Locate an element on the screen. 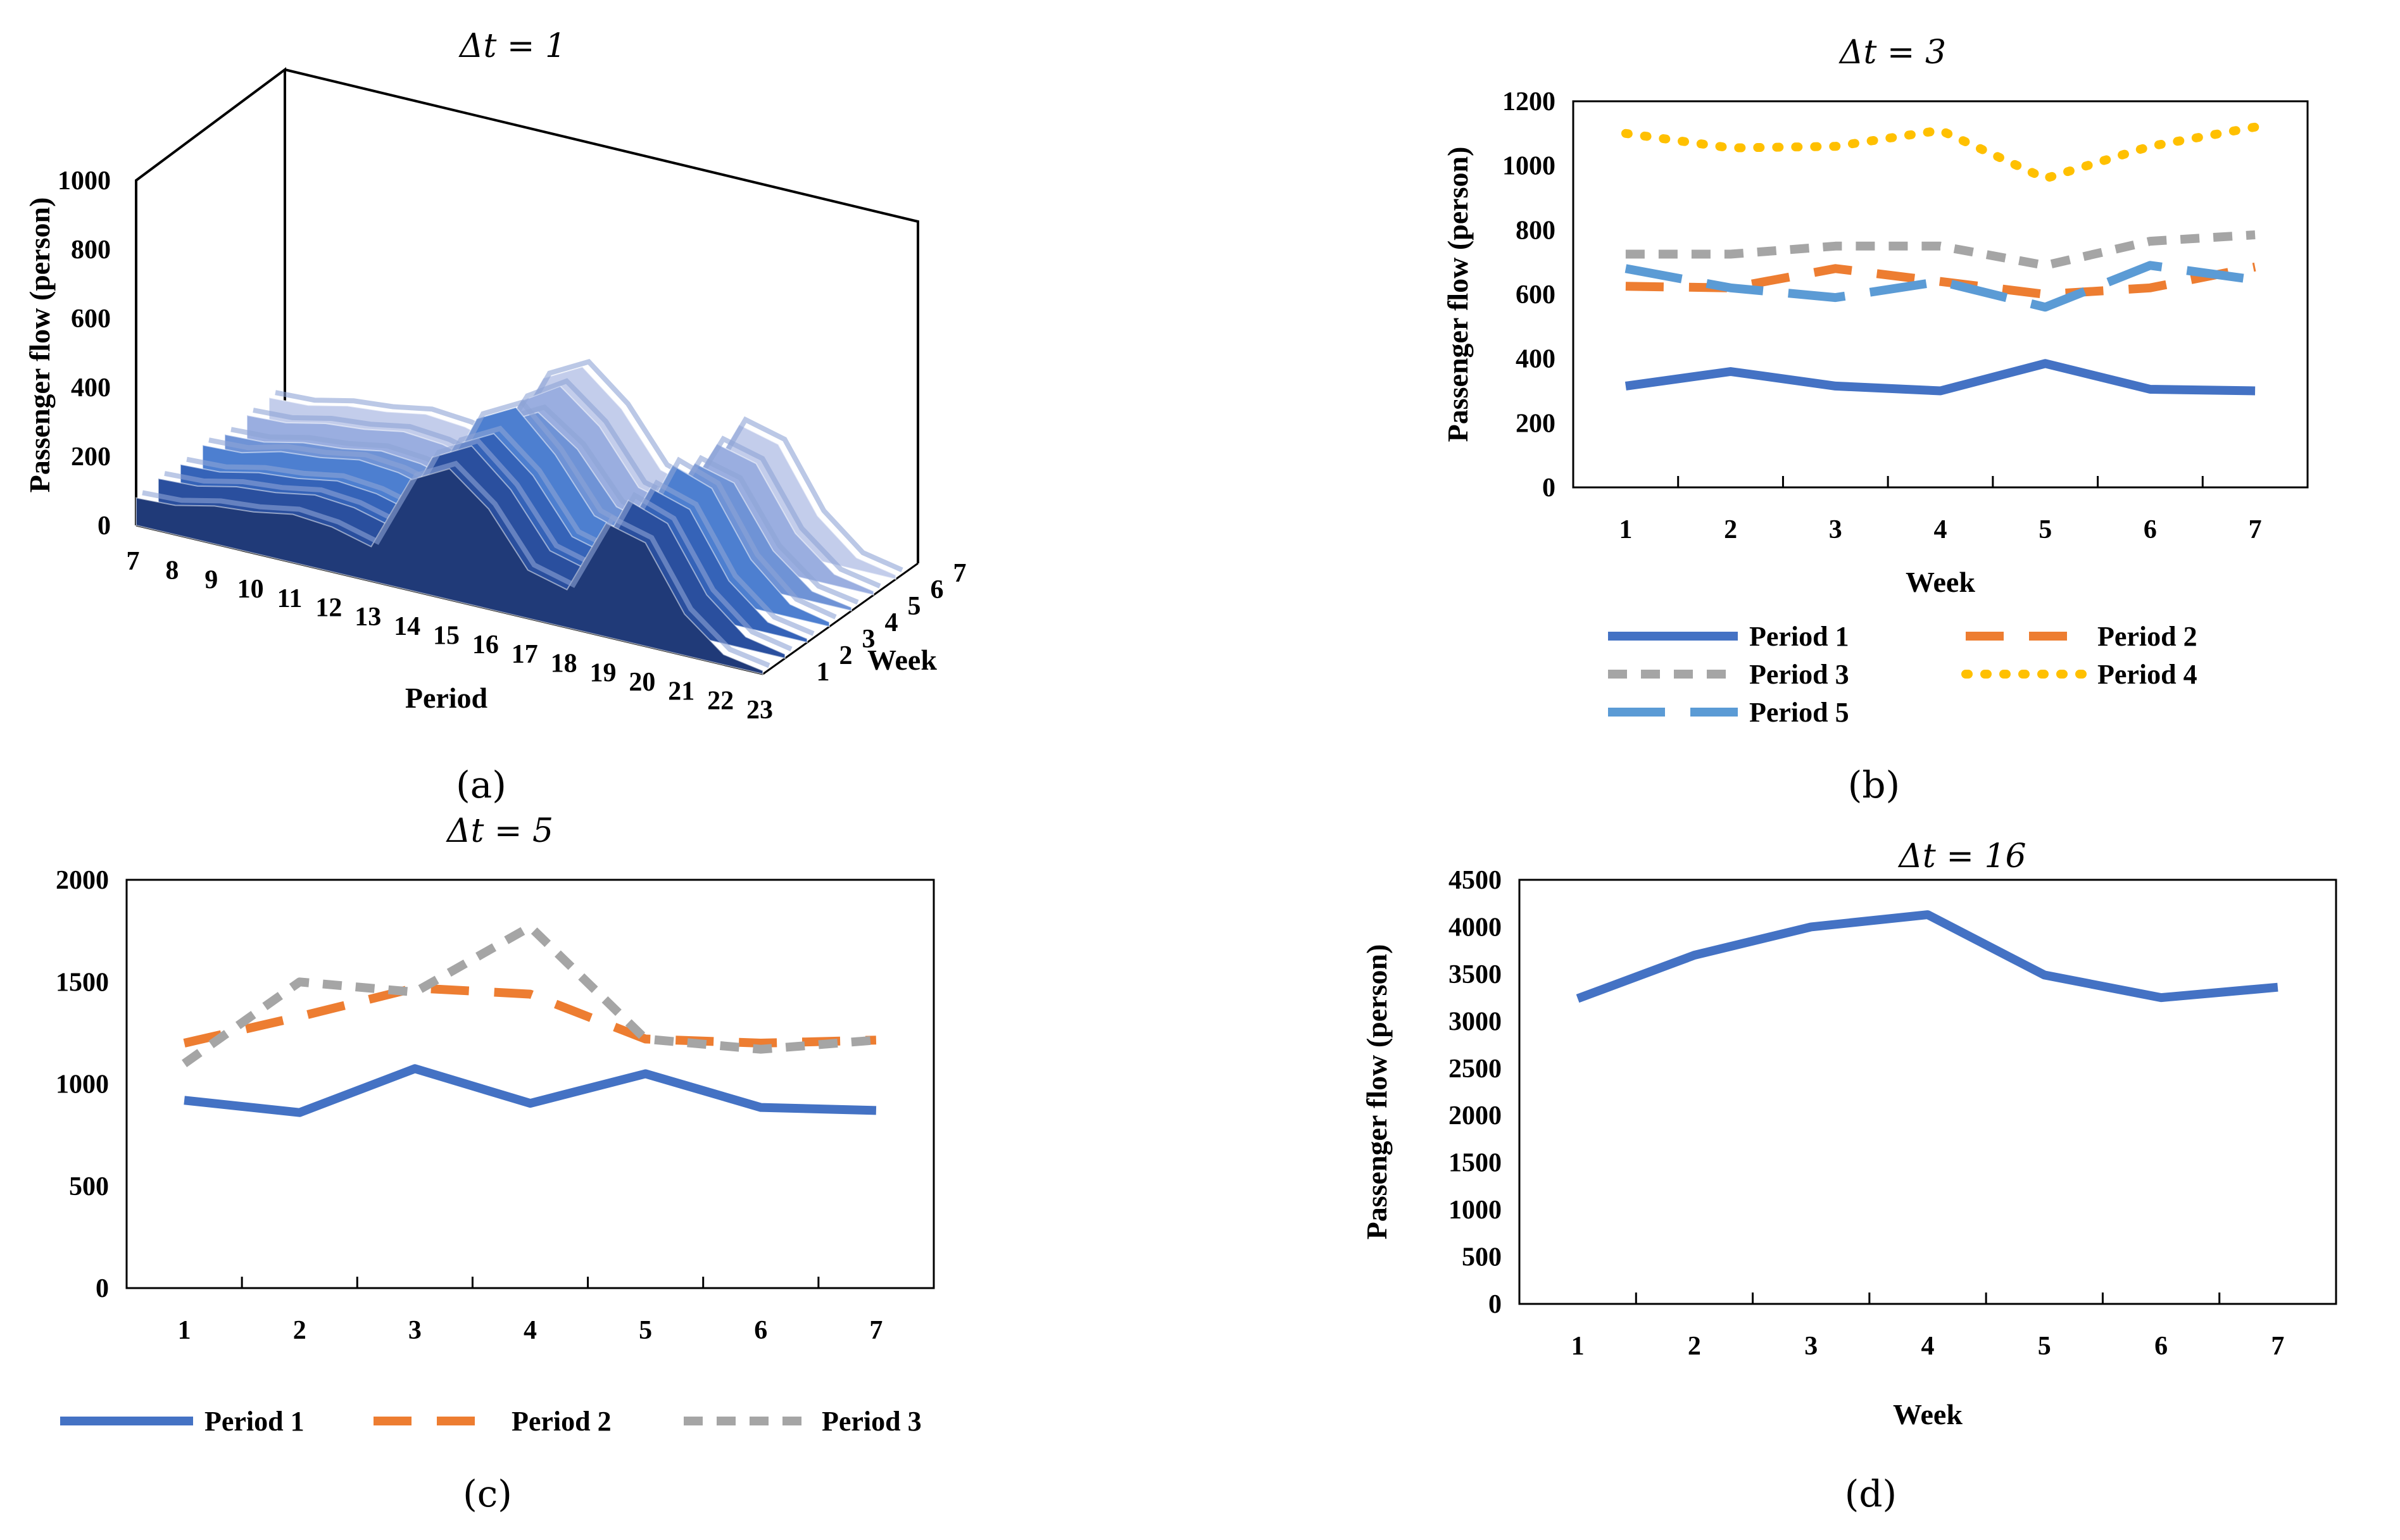  panel-label: (b) is located at coordinates (1874, 784).